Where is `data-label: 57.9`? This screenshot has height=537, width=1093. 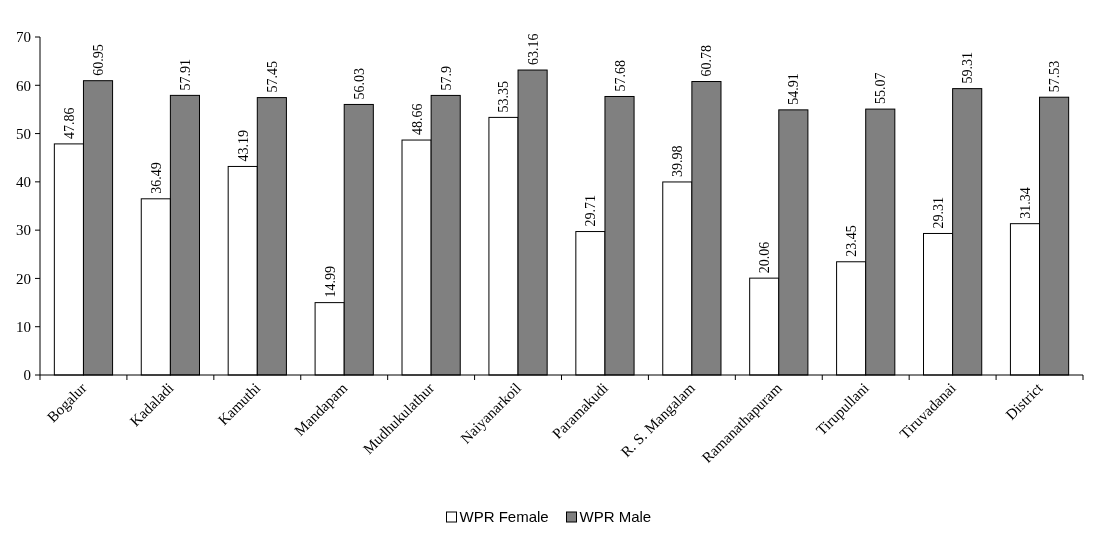 data-label: 57.9 is located at coordinates (446, 78).